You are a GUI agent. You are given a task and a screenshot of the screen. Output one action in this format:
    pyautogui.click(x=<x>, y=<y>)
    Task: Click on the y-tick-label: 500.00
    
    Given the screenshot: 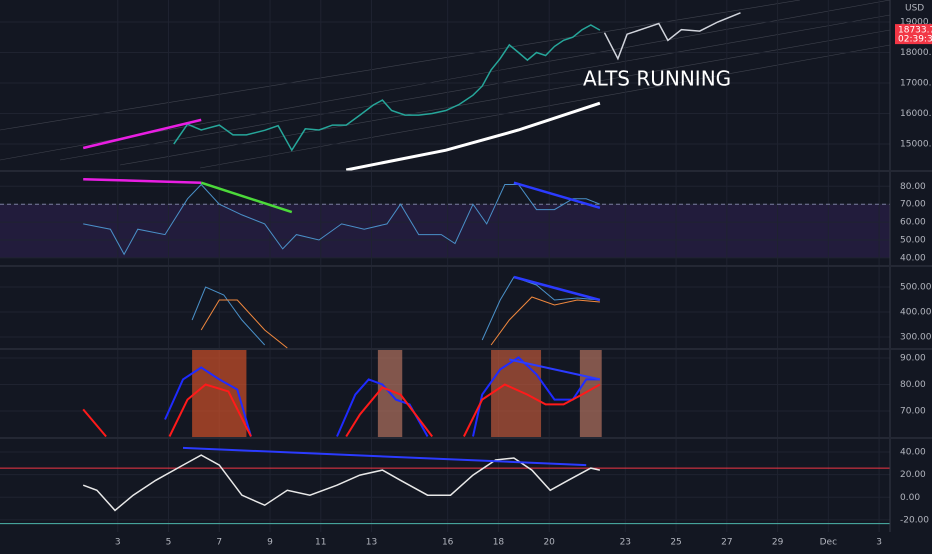 What is the action you would take?
    pyautogui.click(x=916, y=288)
    